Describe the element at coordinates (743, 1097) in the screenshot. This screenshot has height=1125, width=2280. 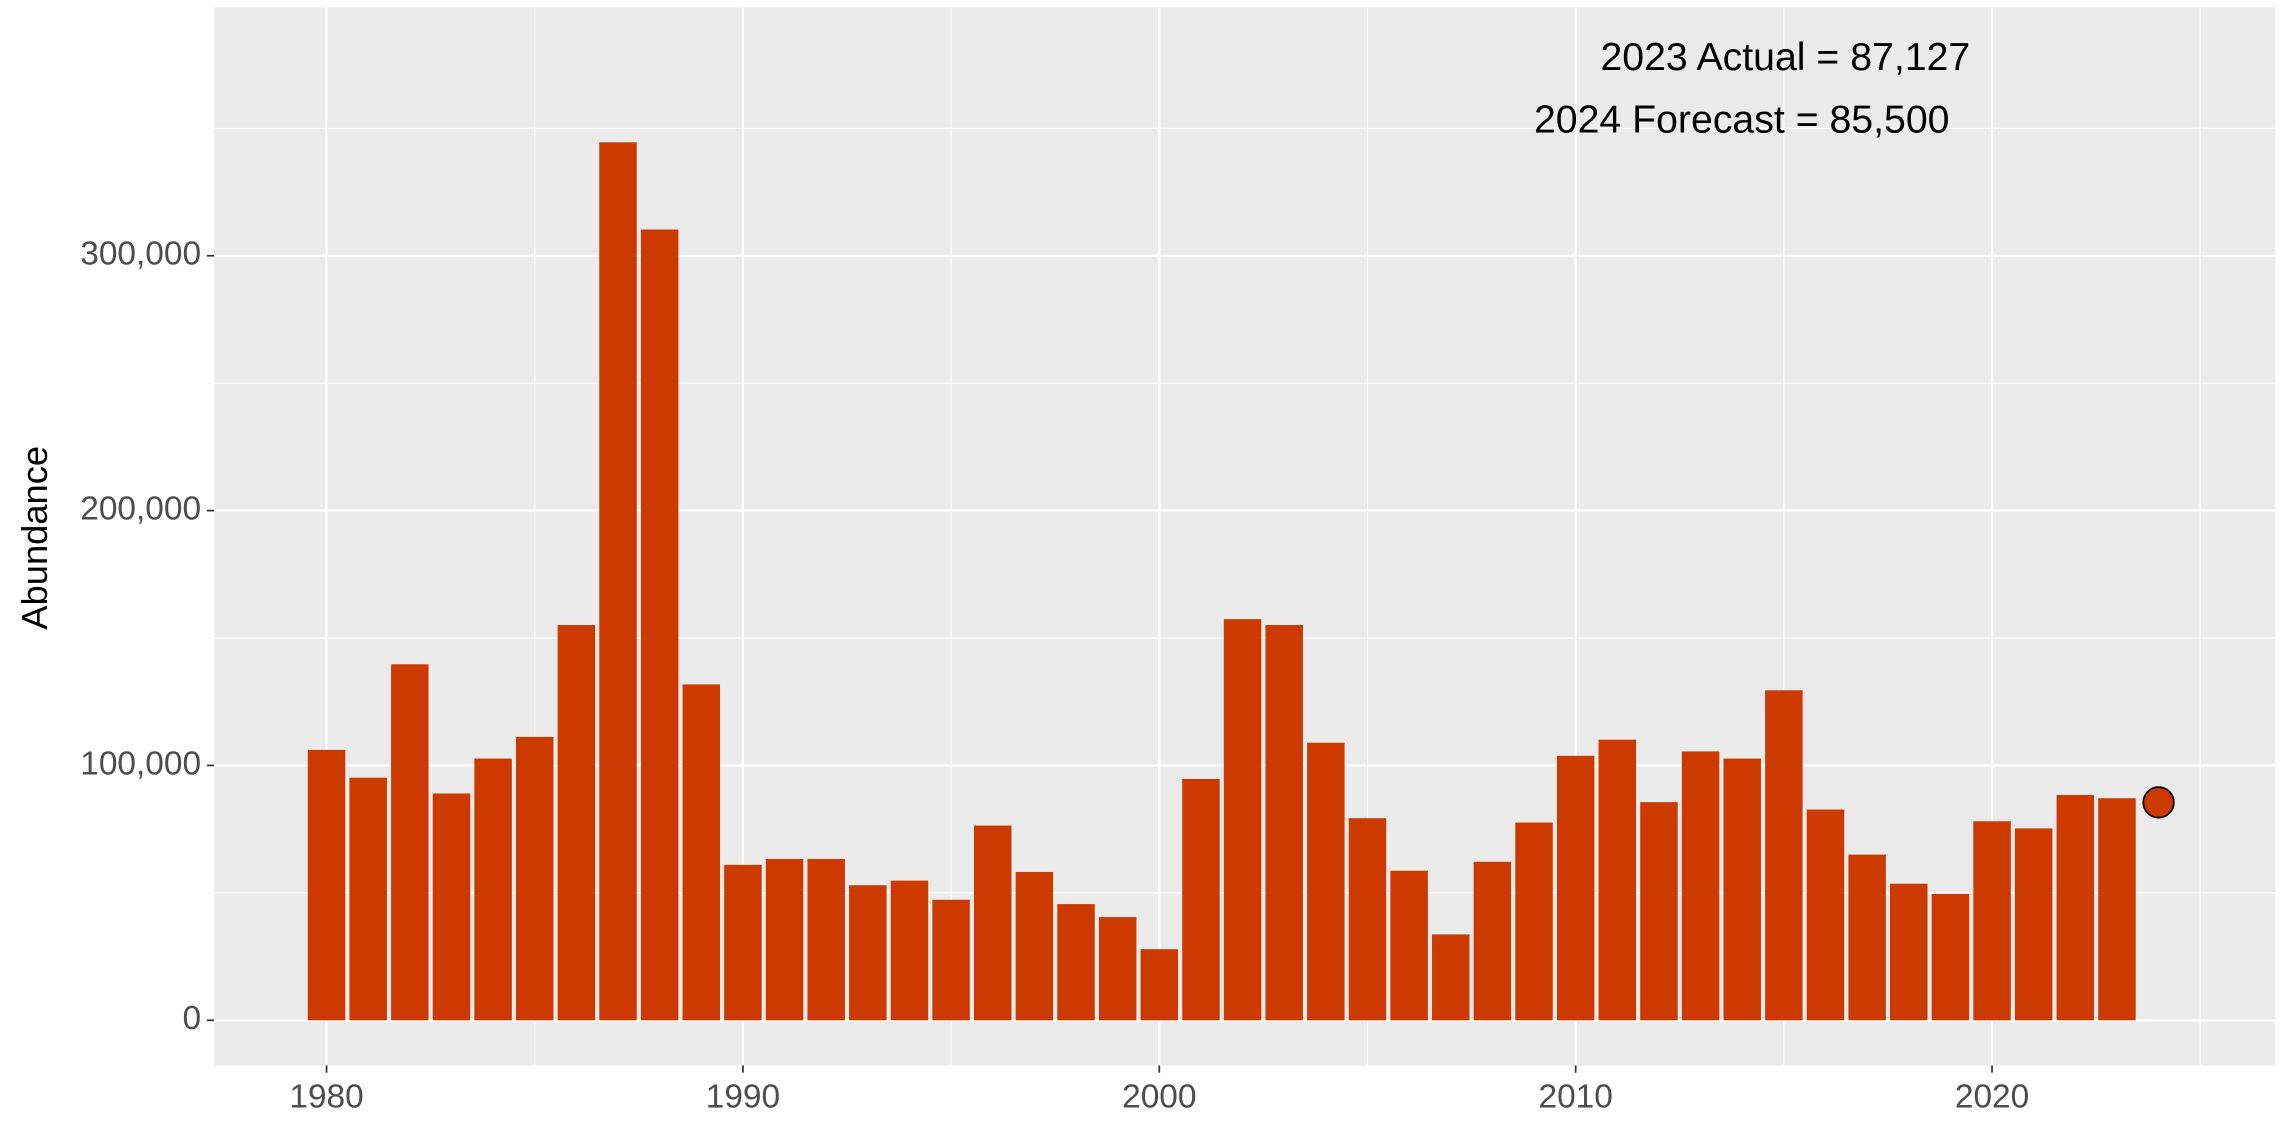
I see `x-tick-label: 1990` at that location.